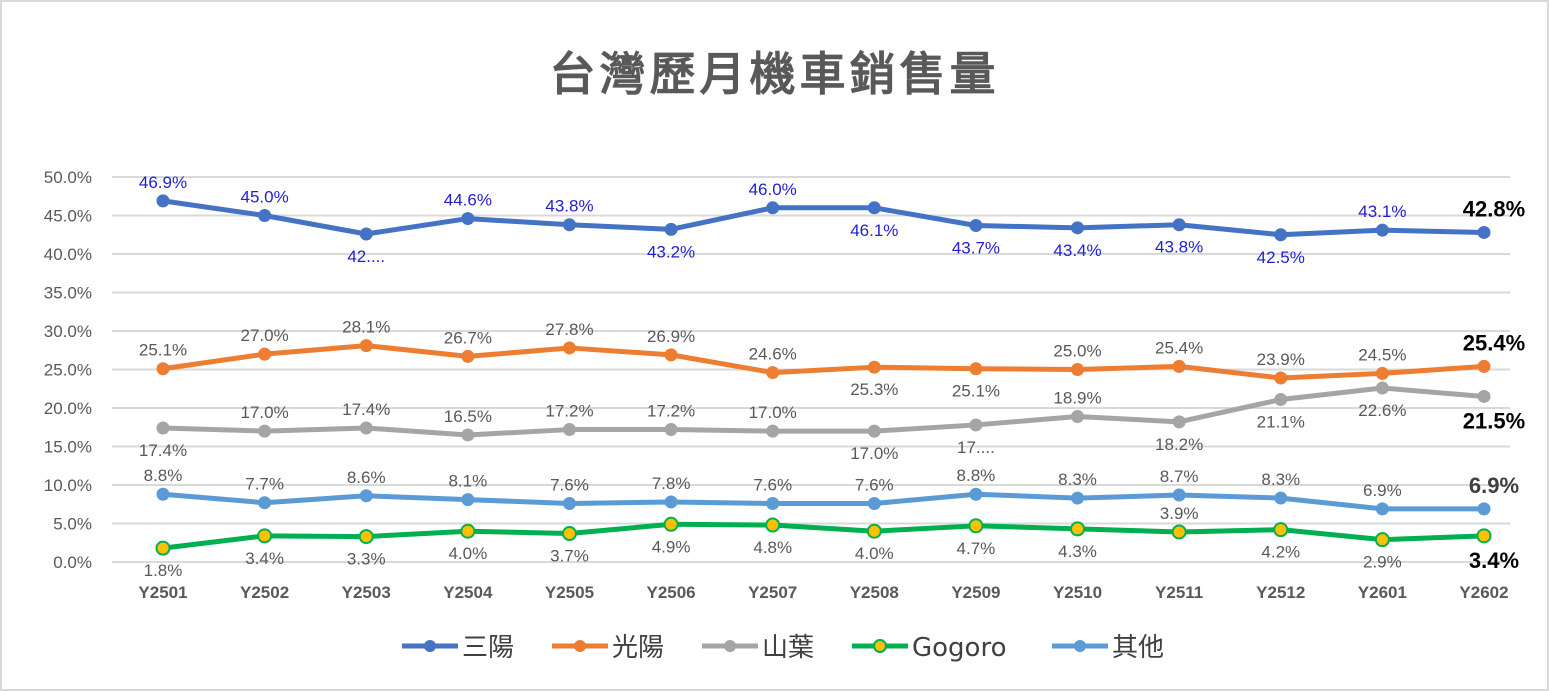 The width and height of the screenshot is (1549, 691). I want to click on legend-item-三陽: 三陽, so click(458, 648).